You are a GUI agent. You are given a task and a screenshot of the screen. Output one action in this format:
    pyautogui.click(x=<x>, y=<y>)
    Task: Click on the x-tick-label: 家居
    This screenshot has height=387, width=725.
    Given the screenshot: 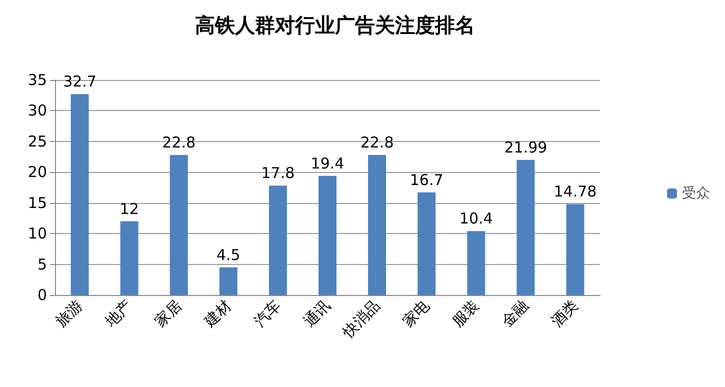 What is the action you would take?
    pyautogui.click(x=168, y=313)
    